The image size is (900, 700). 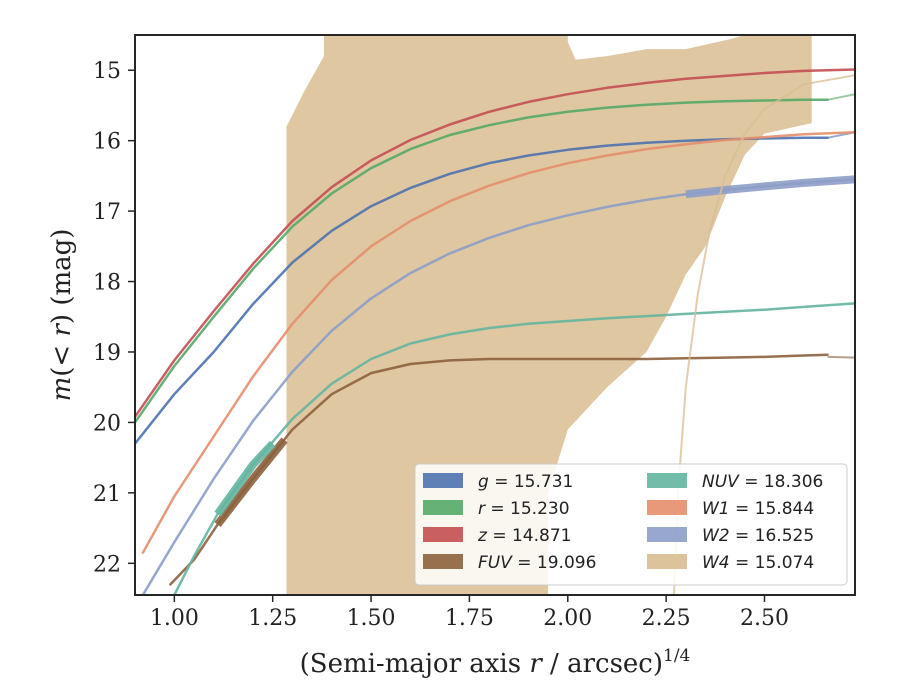 I want to click on legend-swatch-g, so click(x=443, y=480).